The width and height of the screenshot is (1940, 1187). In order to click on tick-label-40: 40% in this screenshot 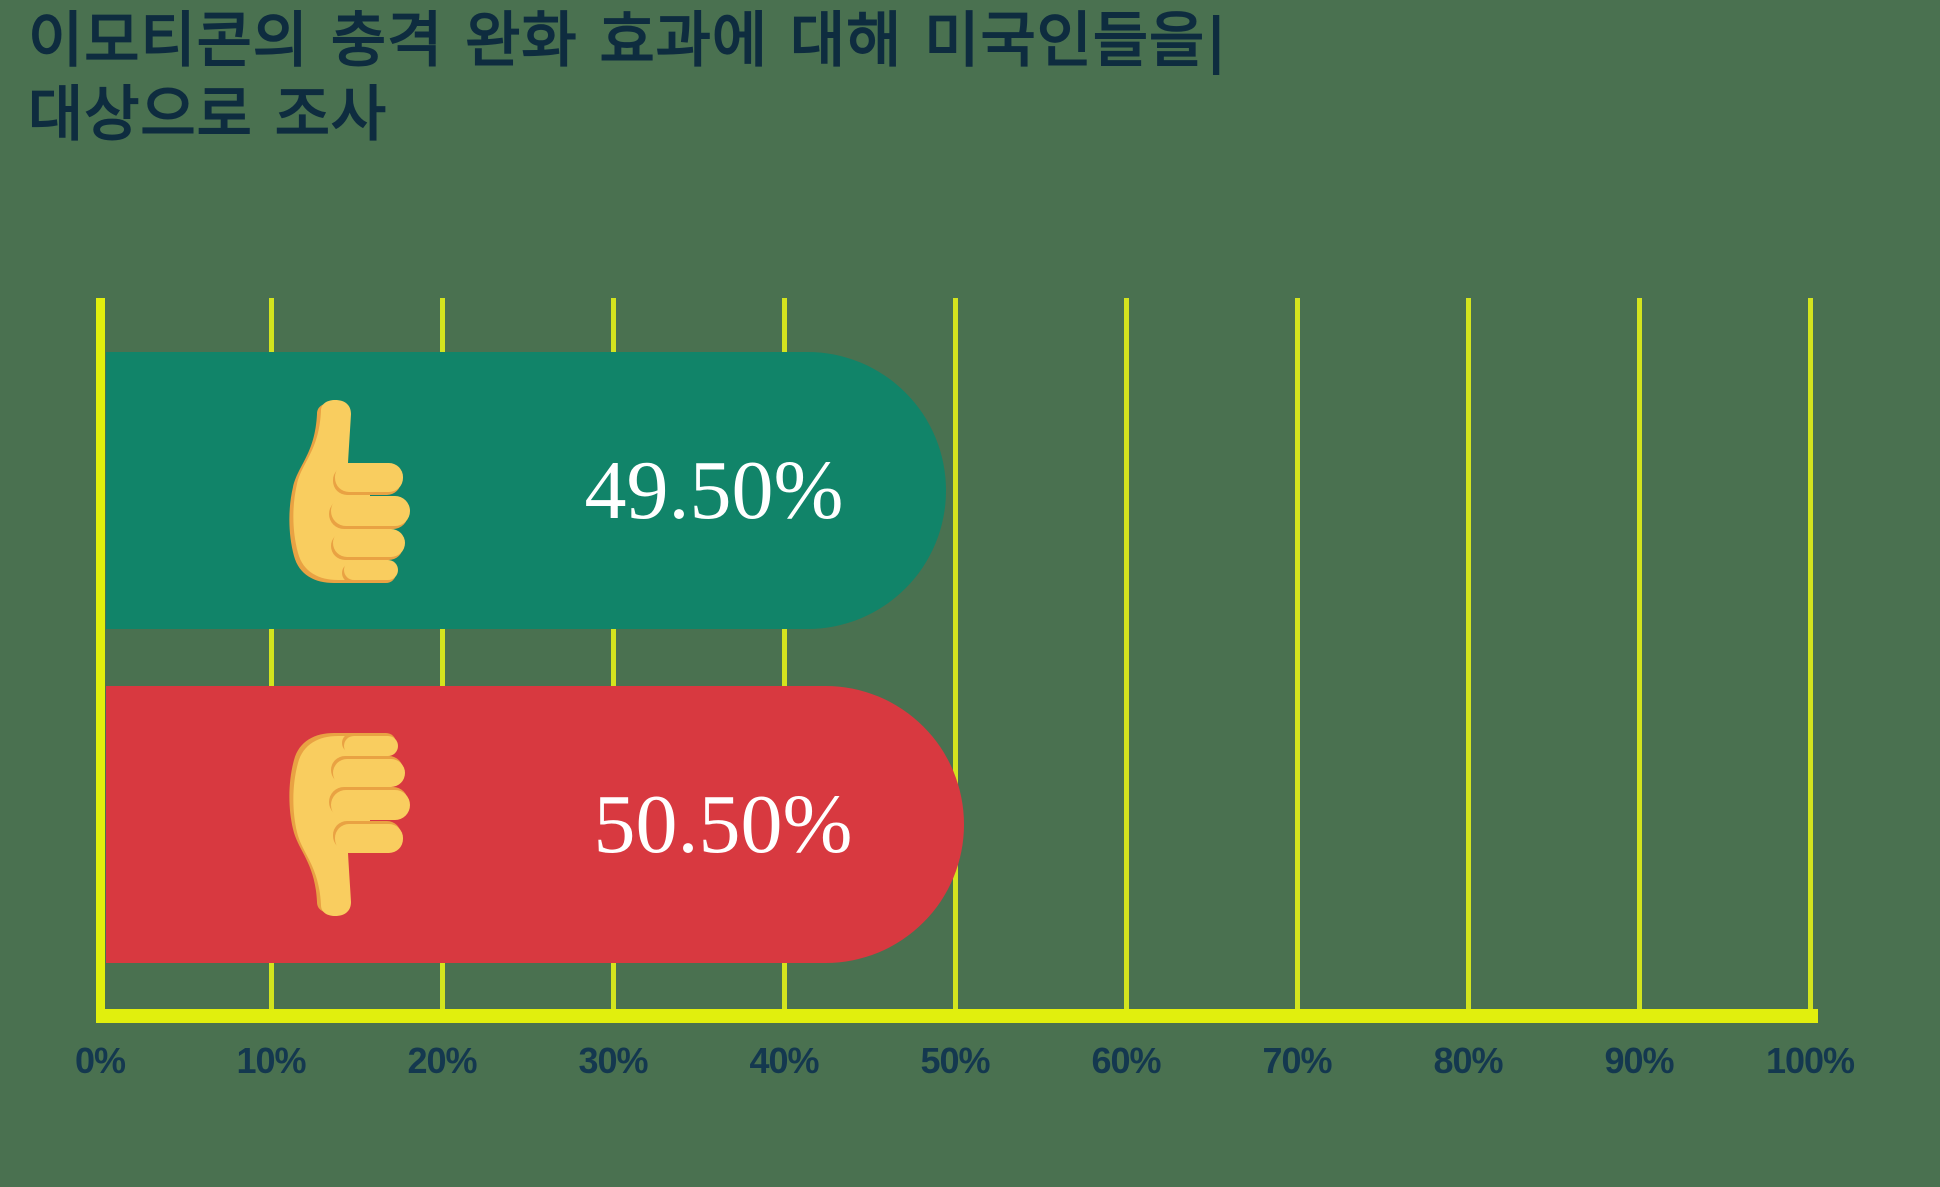, I will do `click(784, 1060)`.